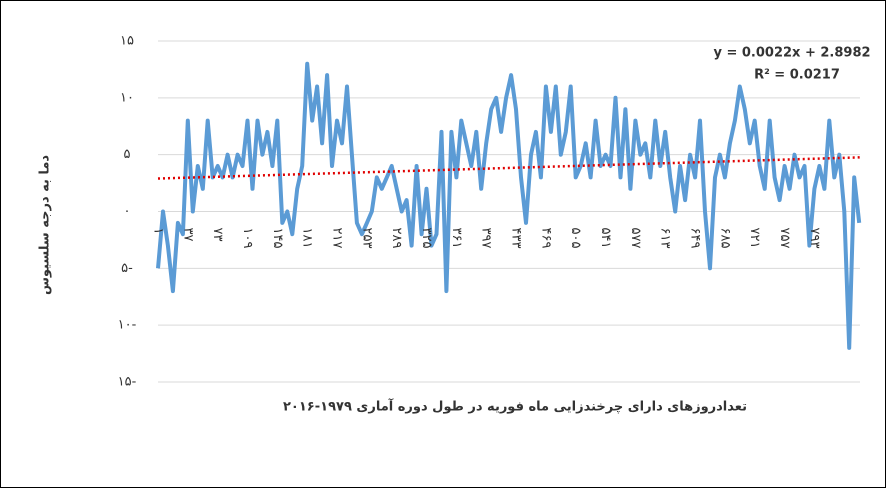 The height and width of the screenshot is (488, 886). I want to click on trend-line, so click(509, 168).